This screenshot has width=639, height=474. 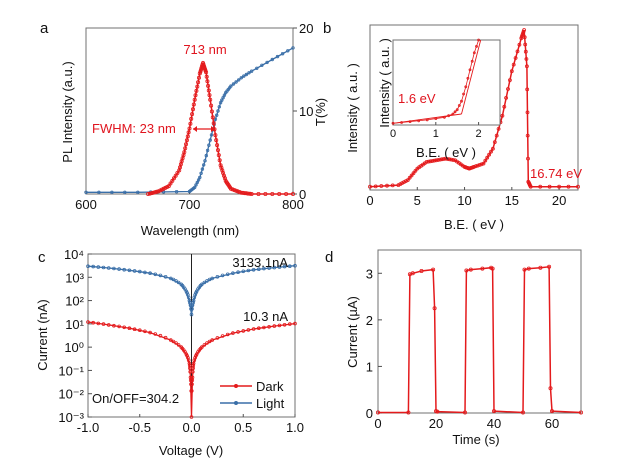 I want to click on series-a, so click(x=189, y=121).